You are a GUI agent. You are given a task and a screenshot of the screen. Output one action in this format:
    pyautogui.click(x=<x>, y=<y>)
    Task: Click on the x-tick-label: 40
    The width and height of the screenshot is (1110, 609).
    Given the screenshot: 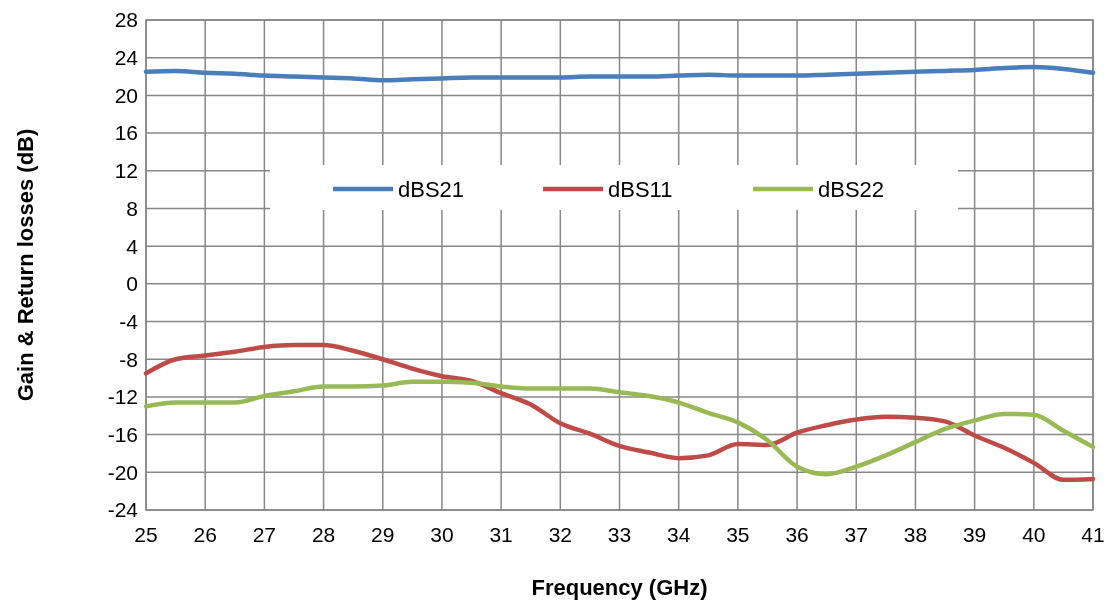 What is the action you would take?
    pyautogui.click(x=1034, y=534)
    